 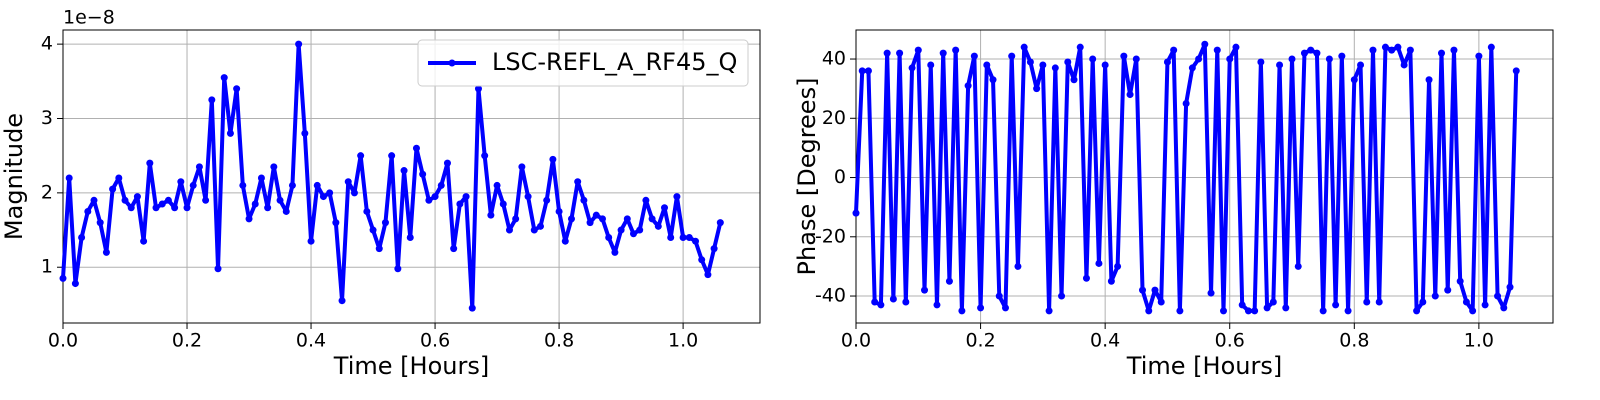 I want to click on y-tick-label: 2, so click(x=47, y=192).